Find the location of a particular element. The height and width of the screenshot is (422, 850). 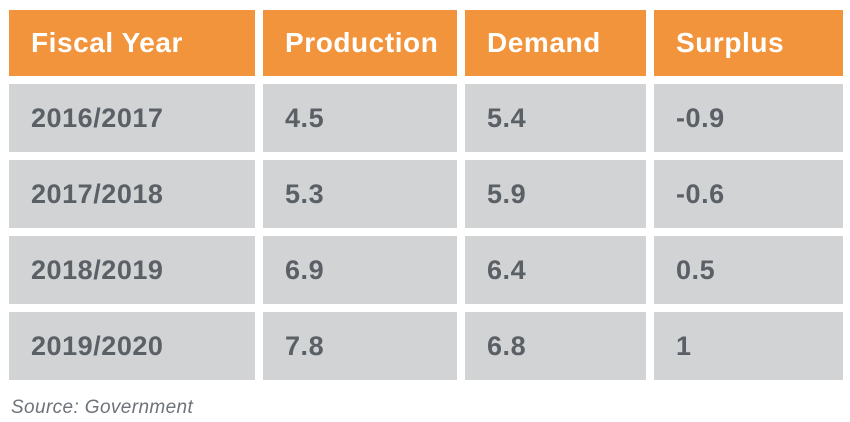

cell-surplus-2016-2017: -0.9 is located at coordinates (748, 118).